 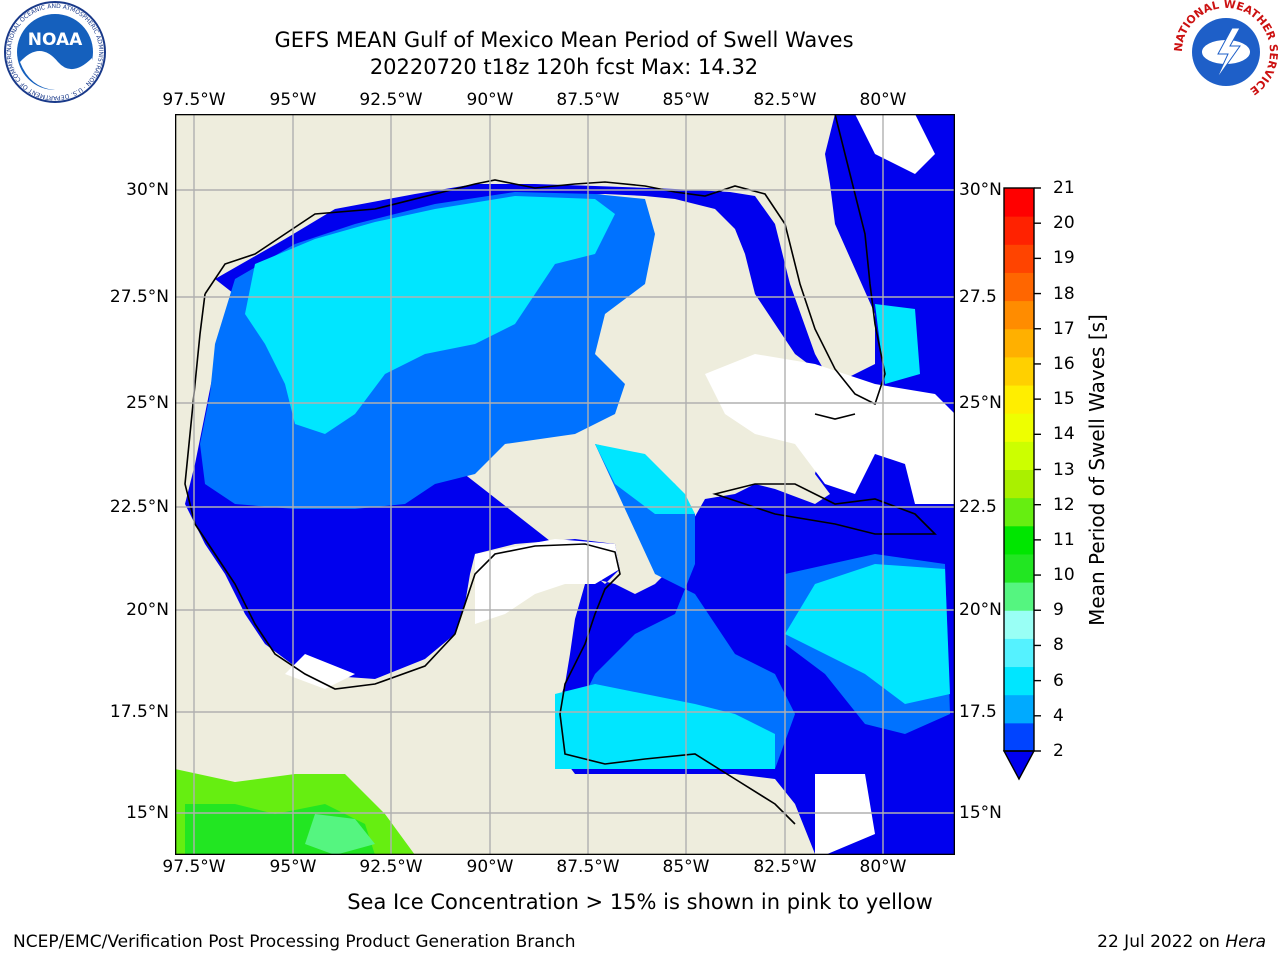 I want to click on lat-label-right: 27.5, so click(x=978, y=297).